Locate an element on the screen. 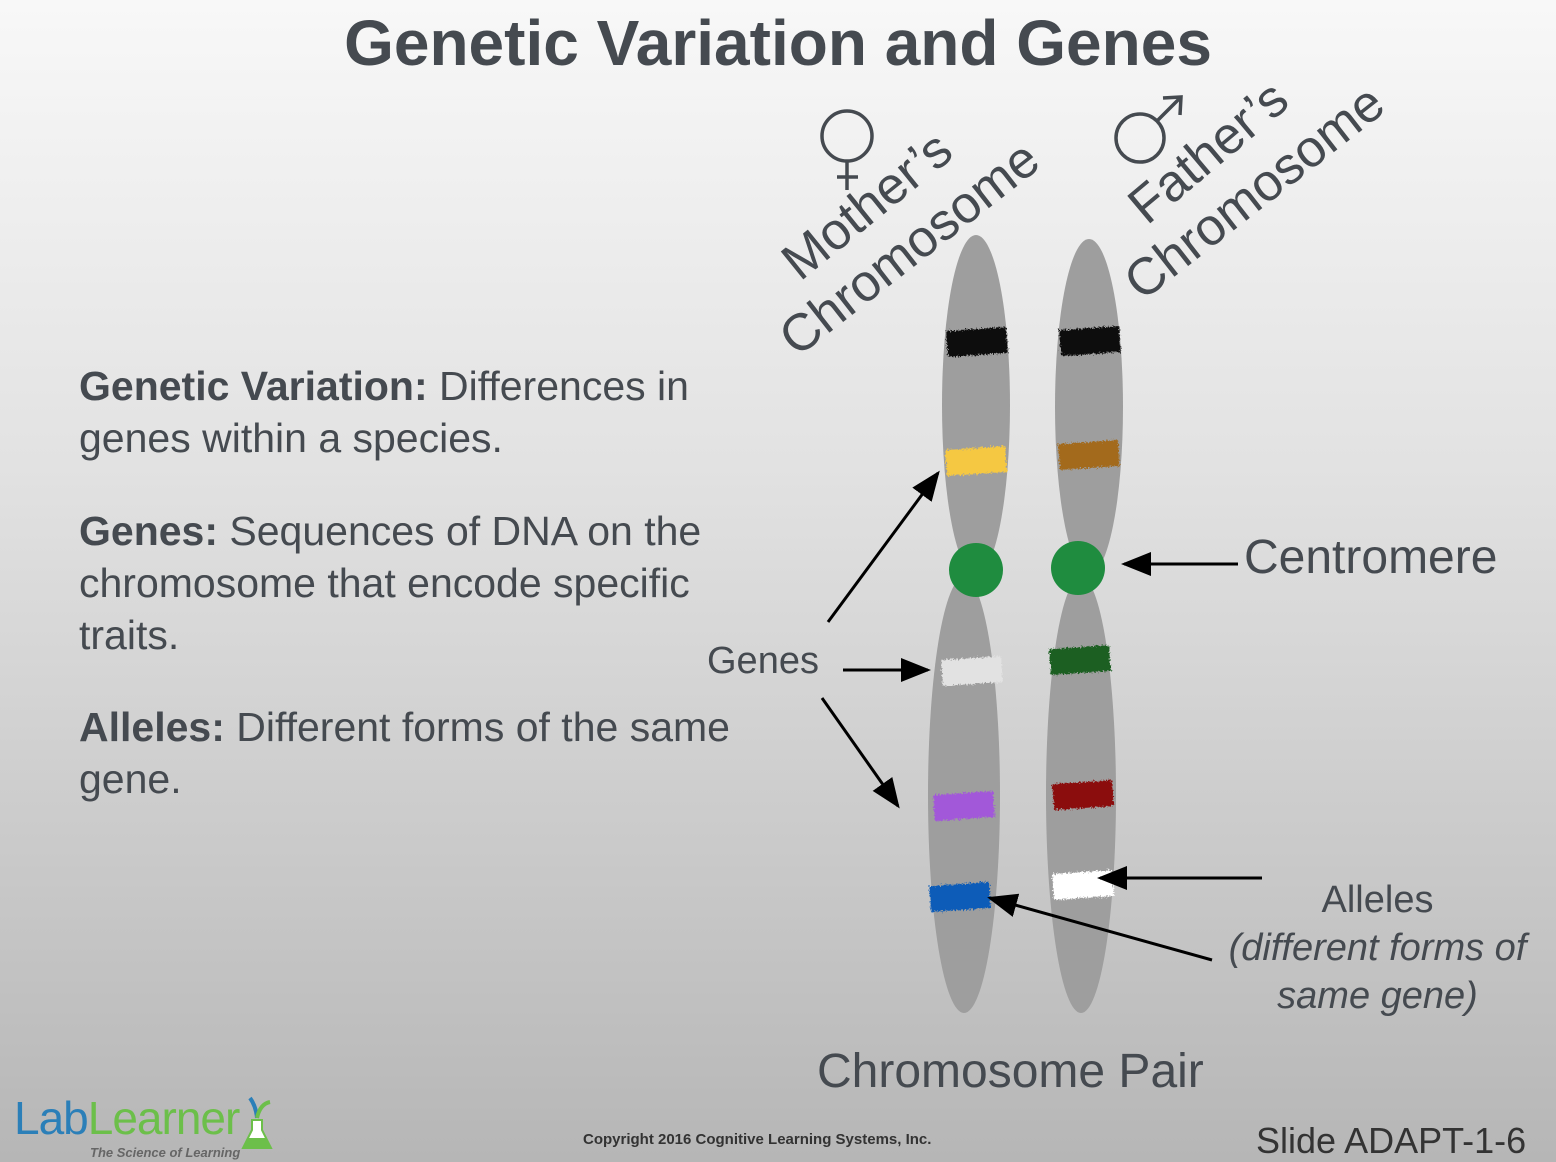  definition-text: Different forms of the same gene. is located at coordinates (404, 753).